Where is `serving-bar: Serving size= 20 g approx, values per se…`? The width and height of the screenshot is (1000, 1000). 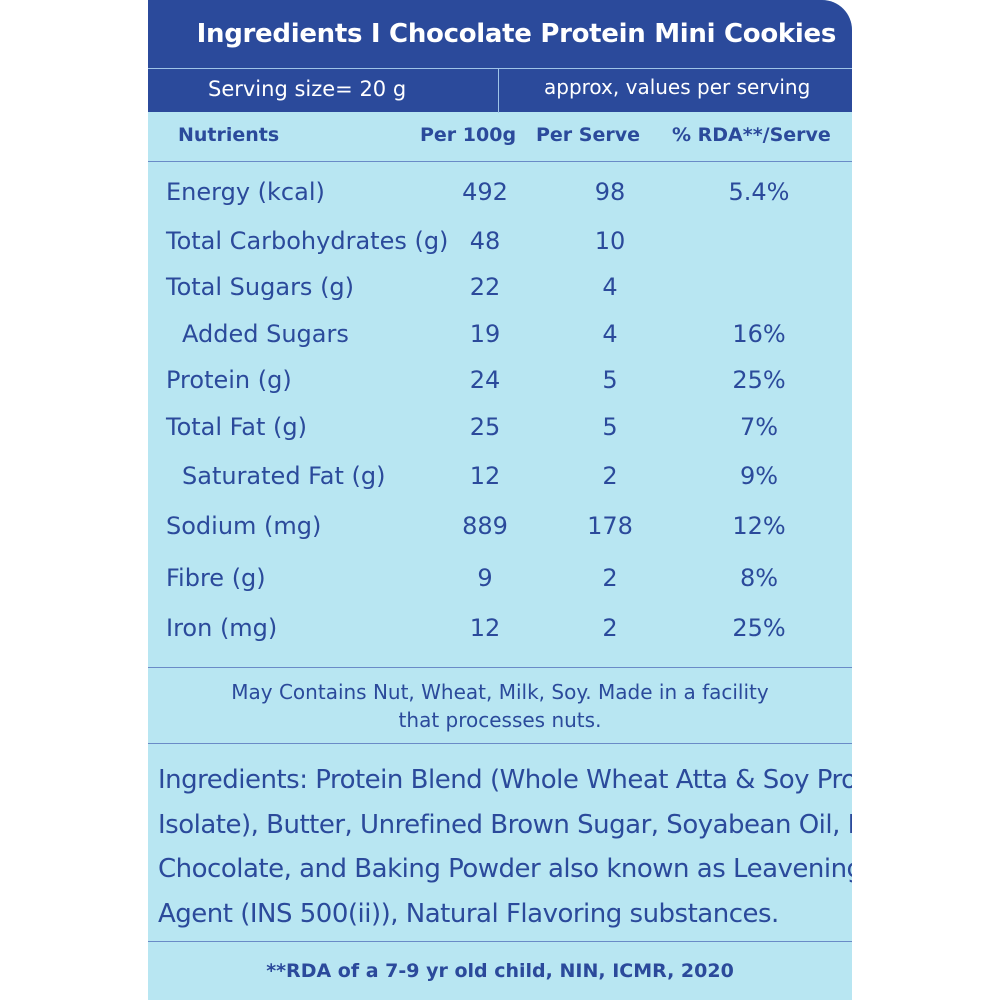 serving-bar: Serving size= 20 g approx, values per se… is located at coordinates (500, 90).